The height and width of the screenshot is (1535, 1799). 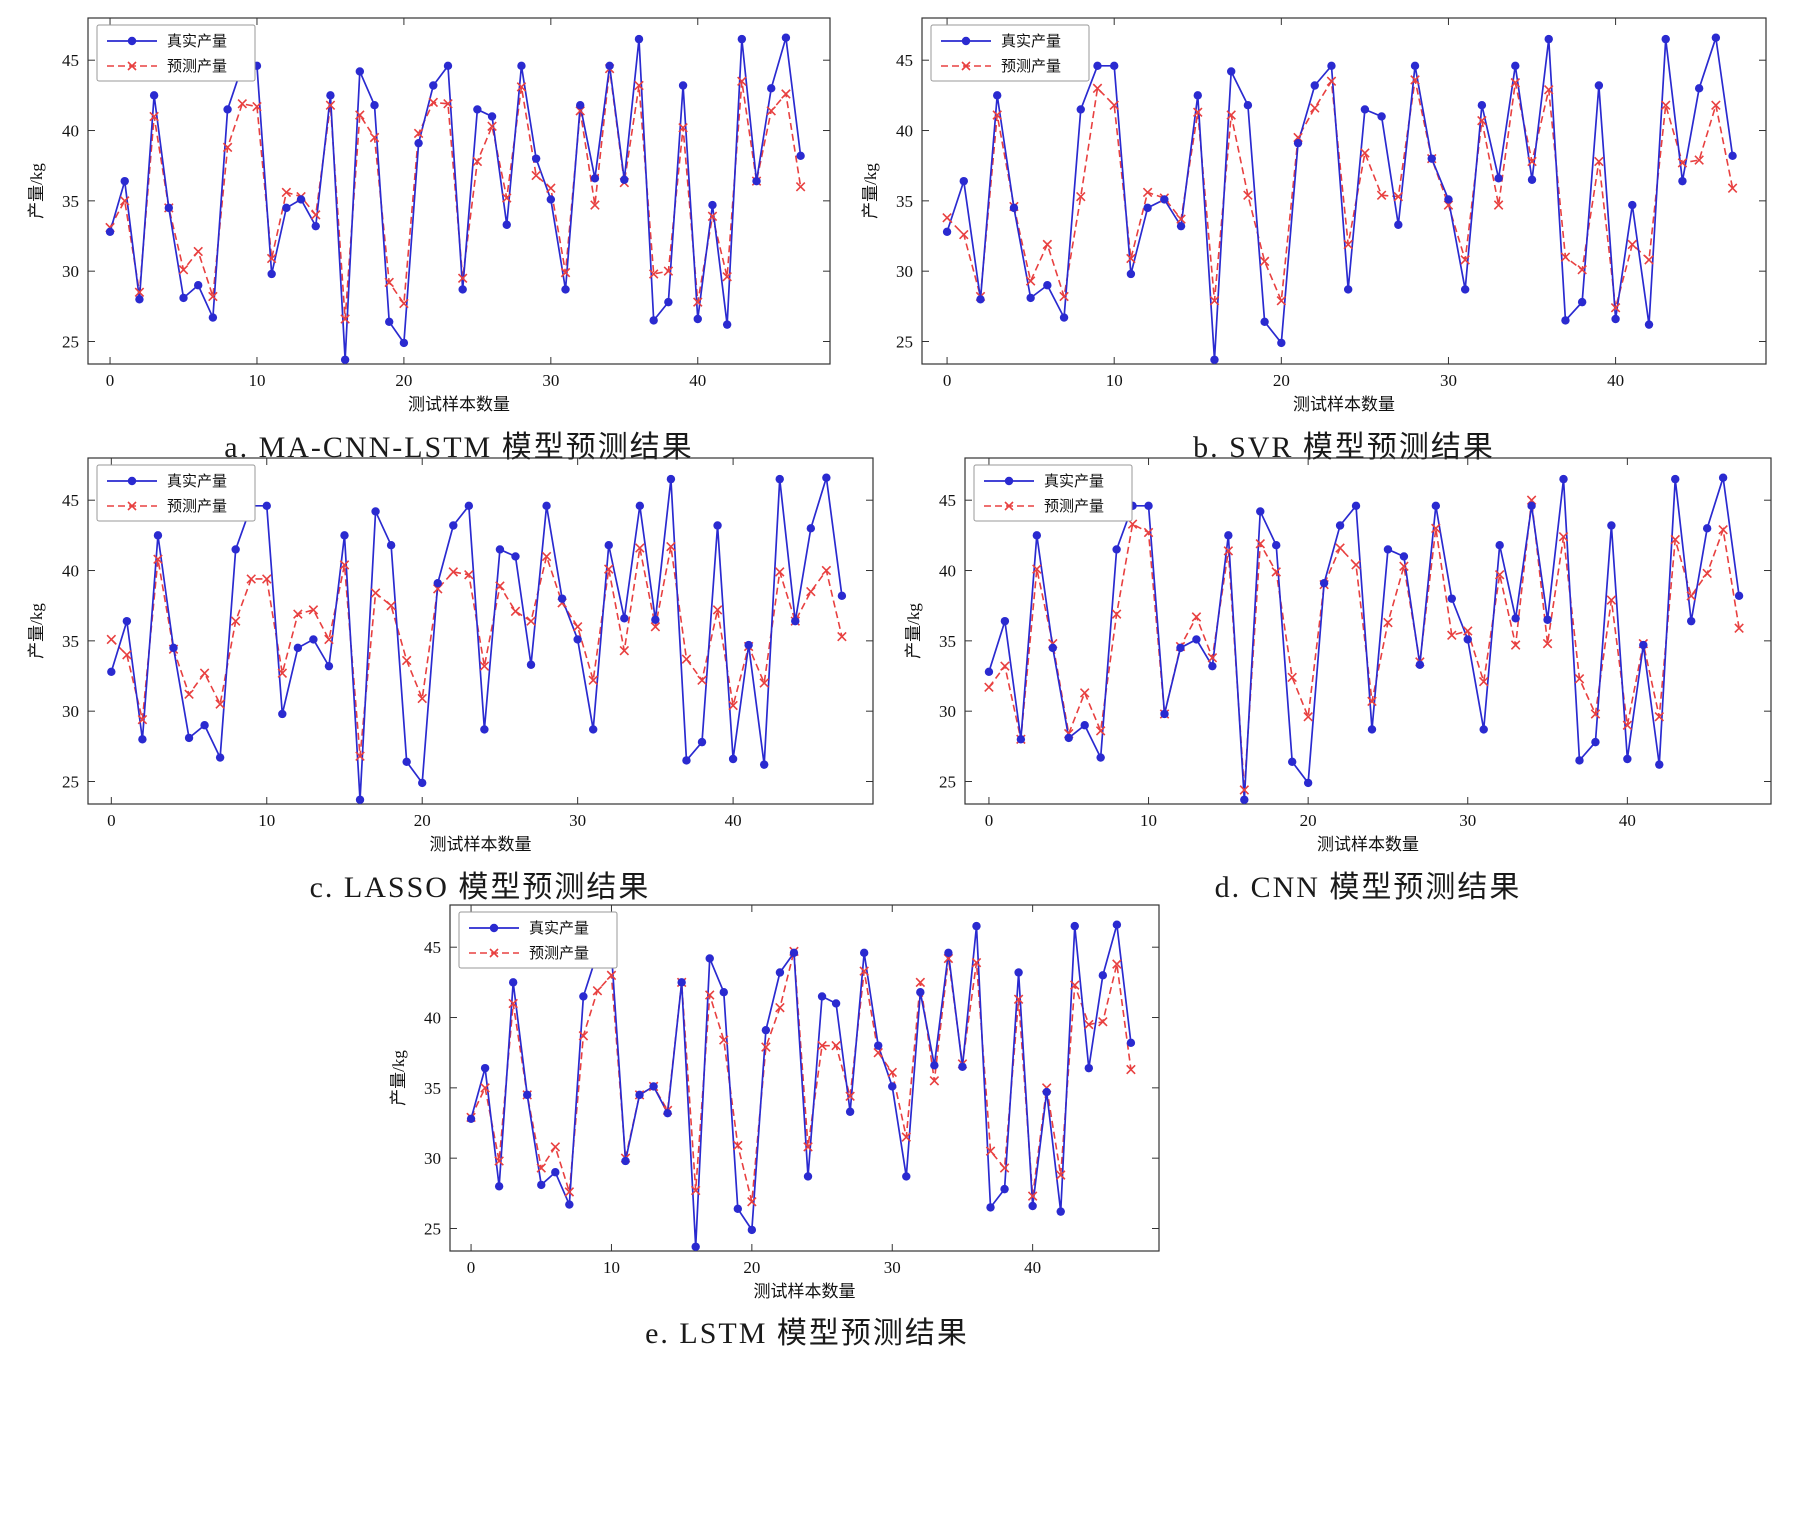 I want to click on x-tick-label: 30, so click(x=550, y=380).